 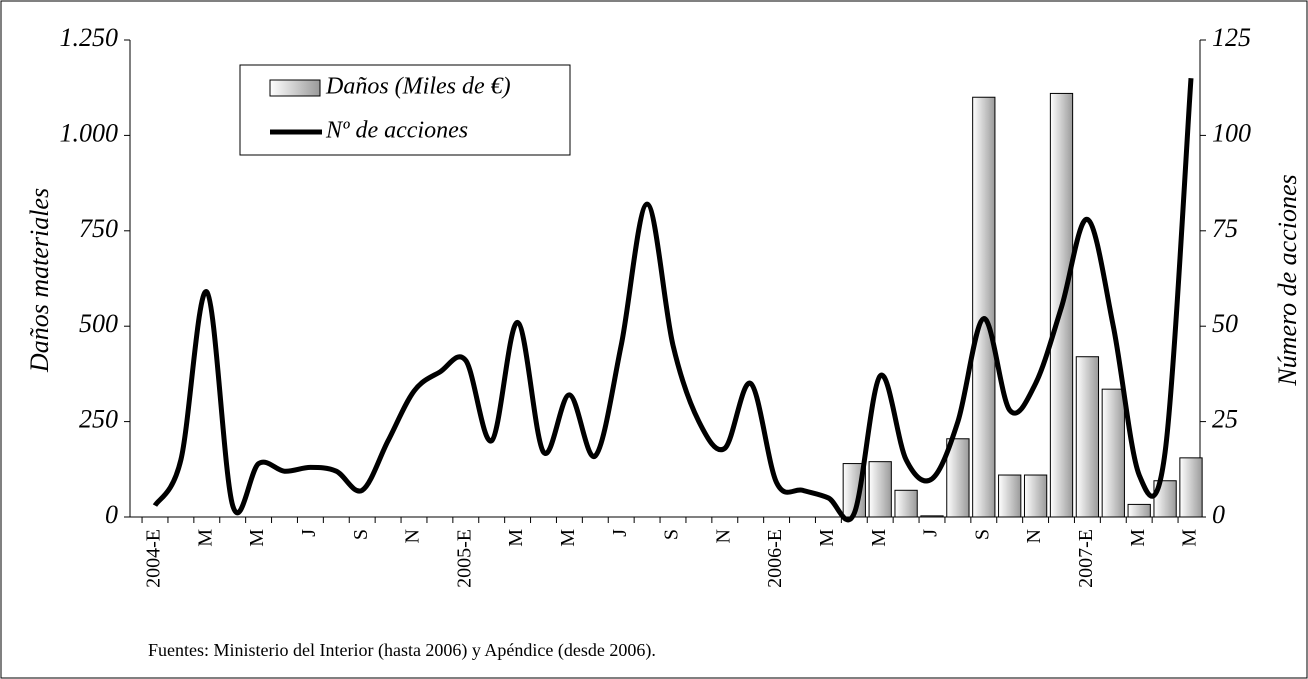 What do you see at coordinates (111, 514) in the screenshot?
I see `y-tick-label: 0` at bounding box center [111, 514].